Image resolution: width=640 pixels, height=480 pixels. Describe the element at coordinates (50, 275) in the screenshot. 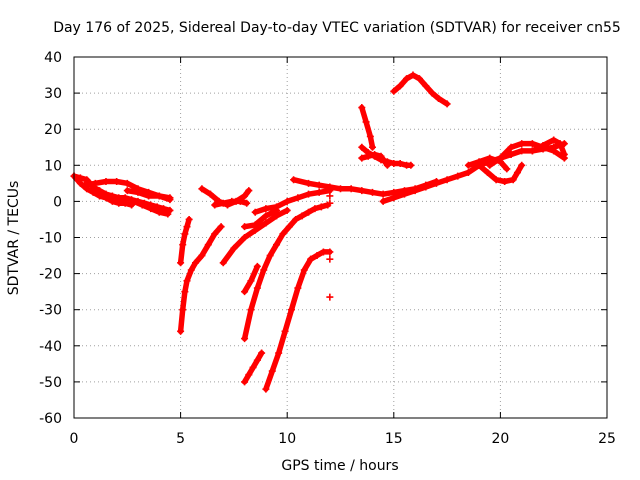

I see `y-tick-label: -20` at that location.